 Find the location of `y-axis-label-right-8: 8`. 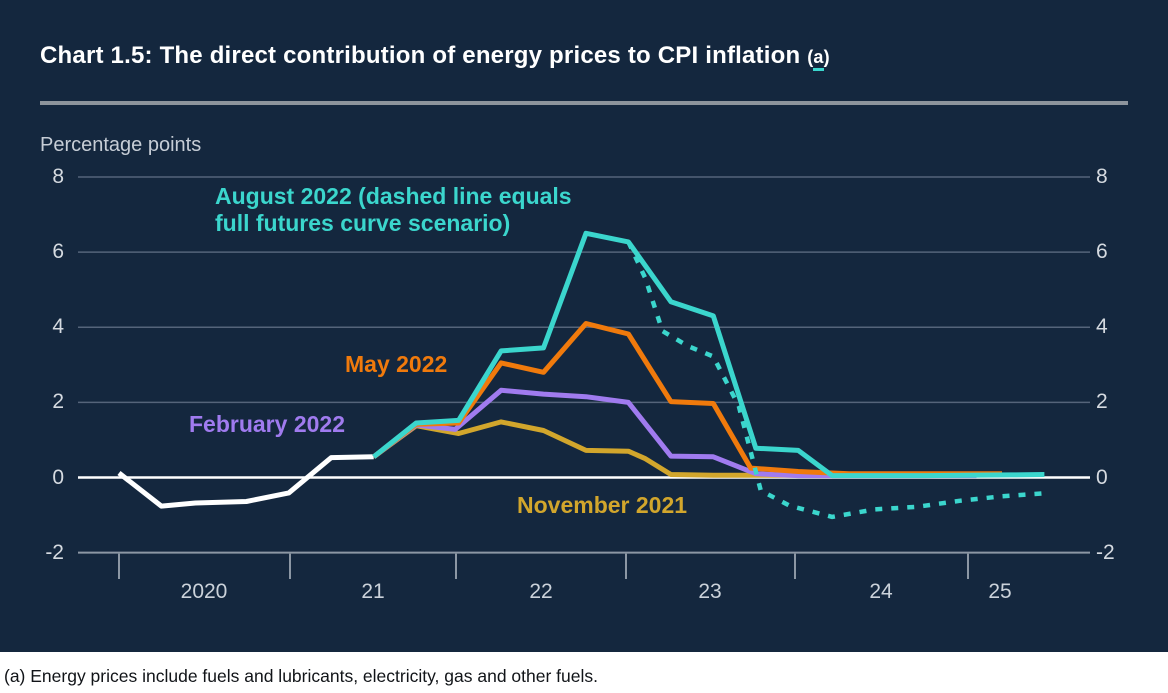

y-axis-label-right-8: 8 is located at coordinates (1102, 176).